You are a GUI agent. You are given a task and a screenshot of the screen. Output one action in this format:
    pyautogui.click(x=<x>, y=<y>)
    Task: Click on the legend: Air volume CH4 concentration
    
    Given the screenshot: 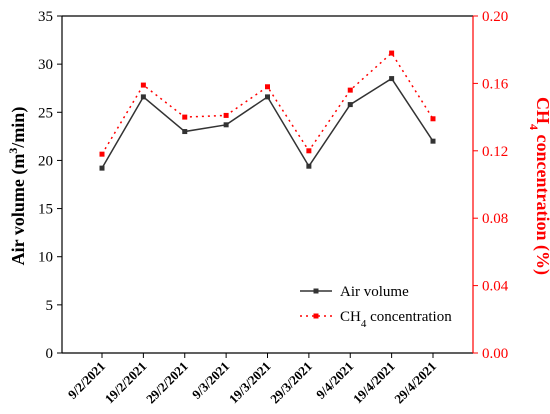 What is the action you would take?
    pyautogui.click(x=376, y=307)
    